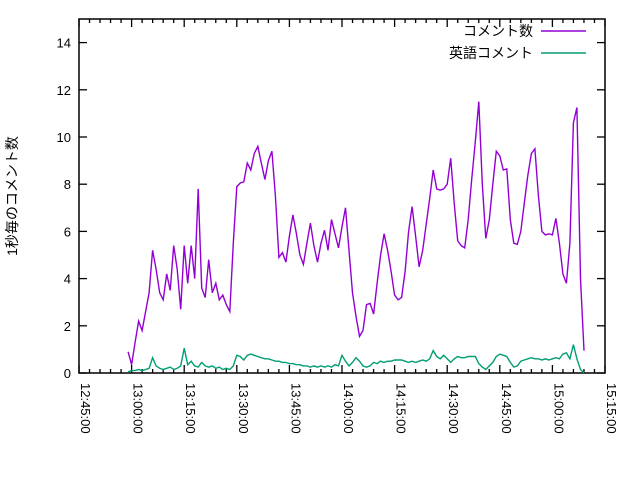 The image size is (640, 480). What do you see at coordinates (85, 408) in the screenshot?
I see `x-tick-label: 12:45:00` at bounding box center [85, 408].